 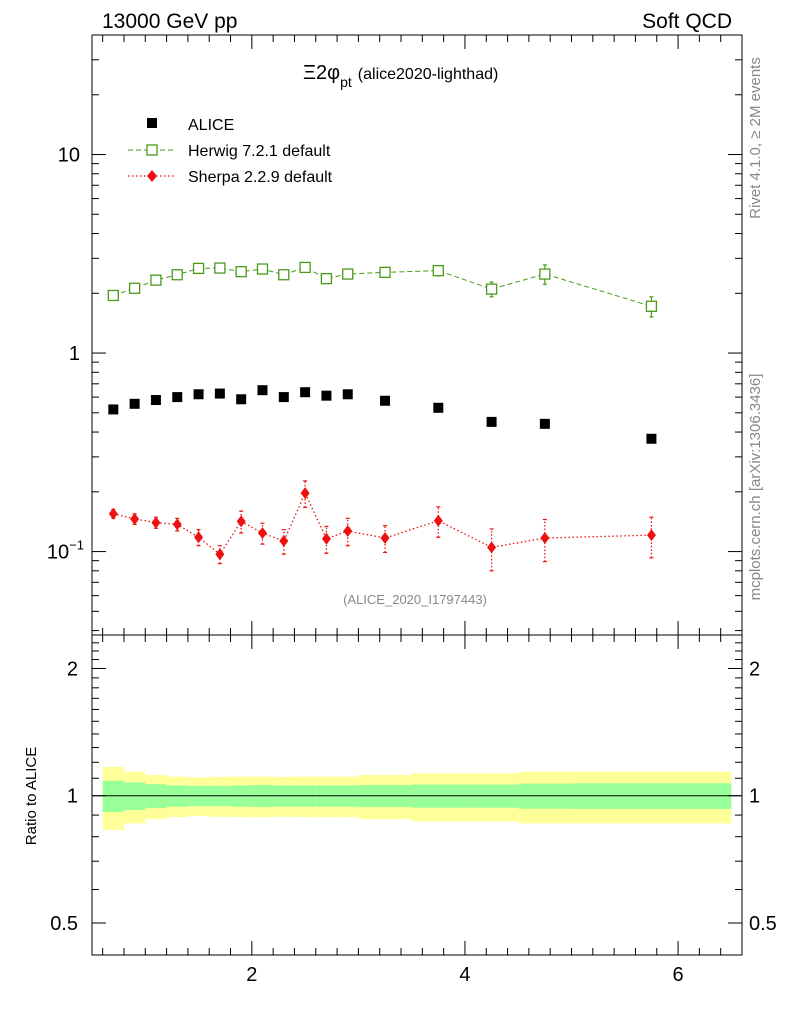 I want to click on legend-alice-marker, so click(x=152, y=123).